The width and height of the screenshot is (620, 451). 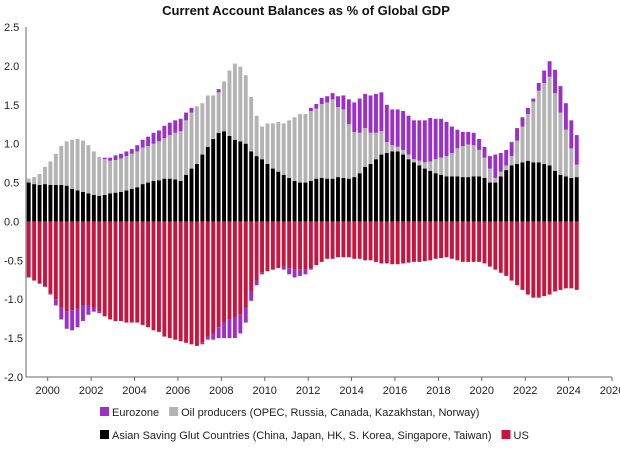 I want to click on y-tick-label: -0.5, so click(x=13, y=261).